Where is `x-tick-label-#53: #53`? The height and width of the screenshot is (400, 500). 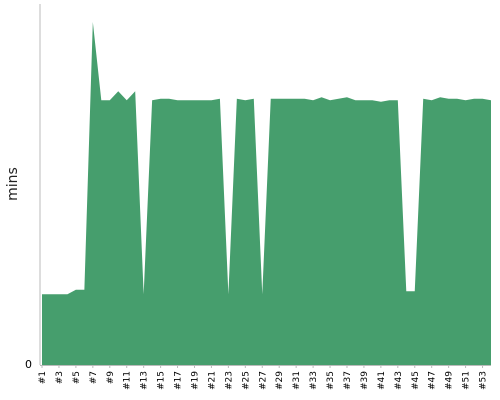
x-tick-label-#53: #53 is located at coordinates (484, 380).